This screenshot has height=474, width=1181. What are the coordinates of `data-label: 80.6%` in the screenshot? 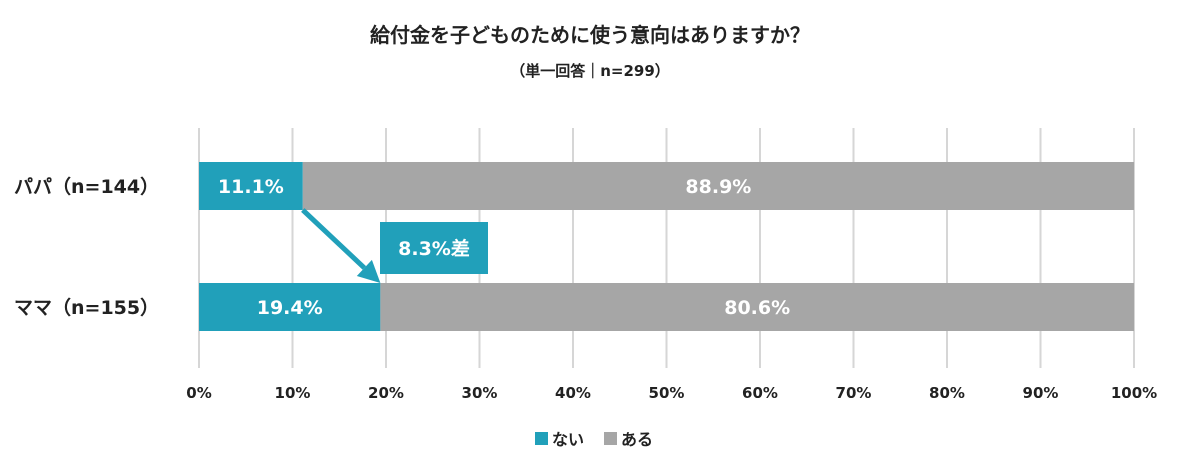 It's located at (757, 308).